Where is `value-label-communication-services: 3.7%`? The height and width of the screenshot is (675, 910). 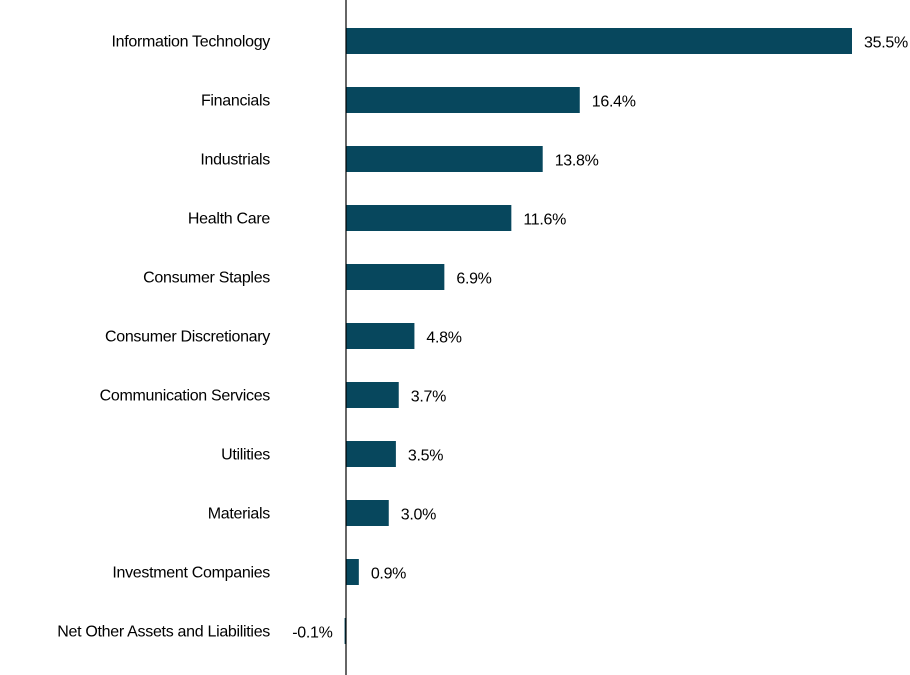 value-label-communication-services: 3.7% is located at coordinates (428, 397).